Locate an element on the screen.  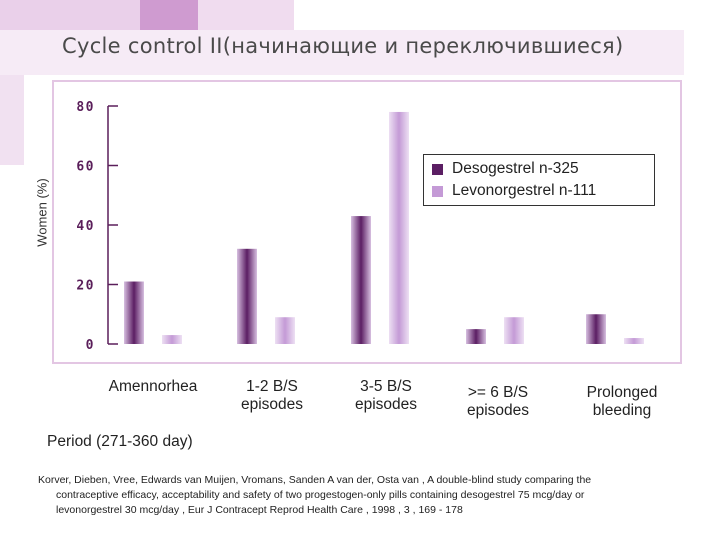
legend-label-desogestrel: Desogestrel n-325 is located at coordinates (515, 168).